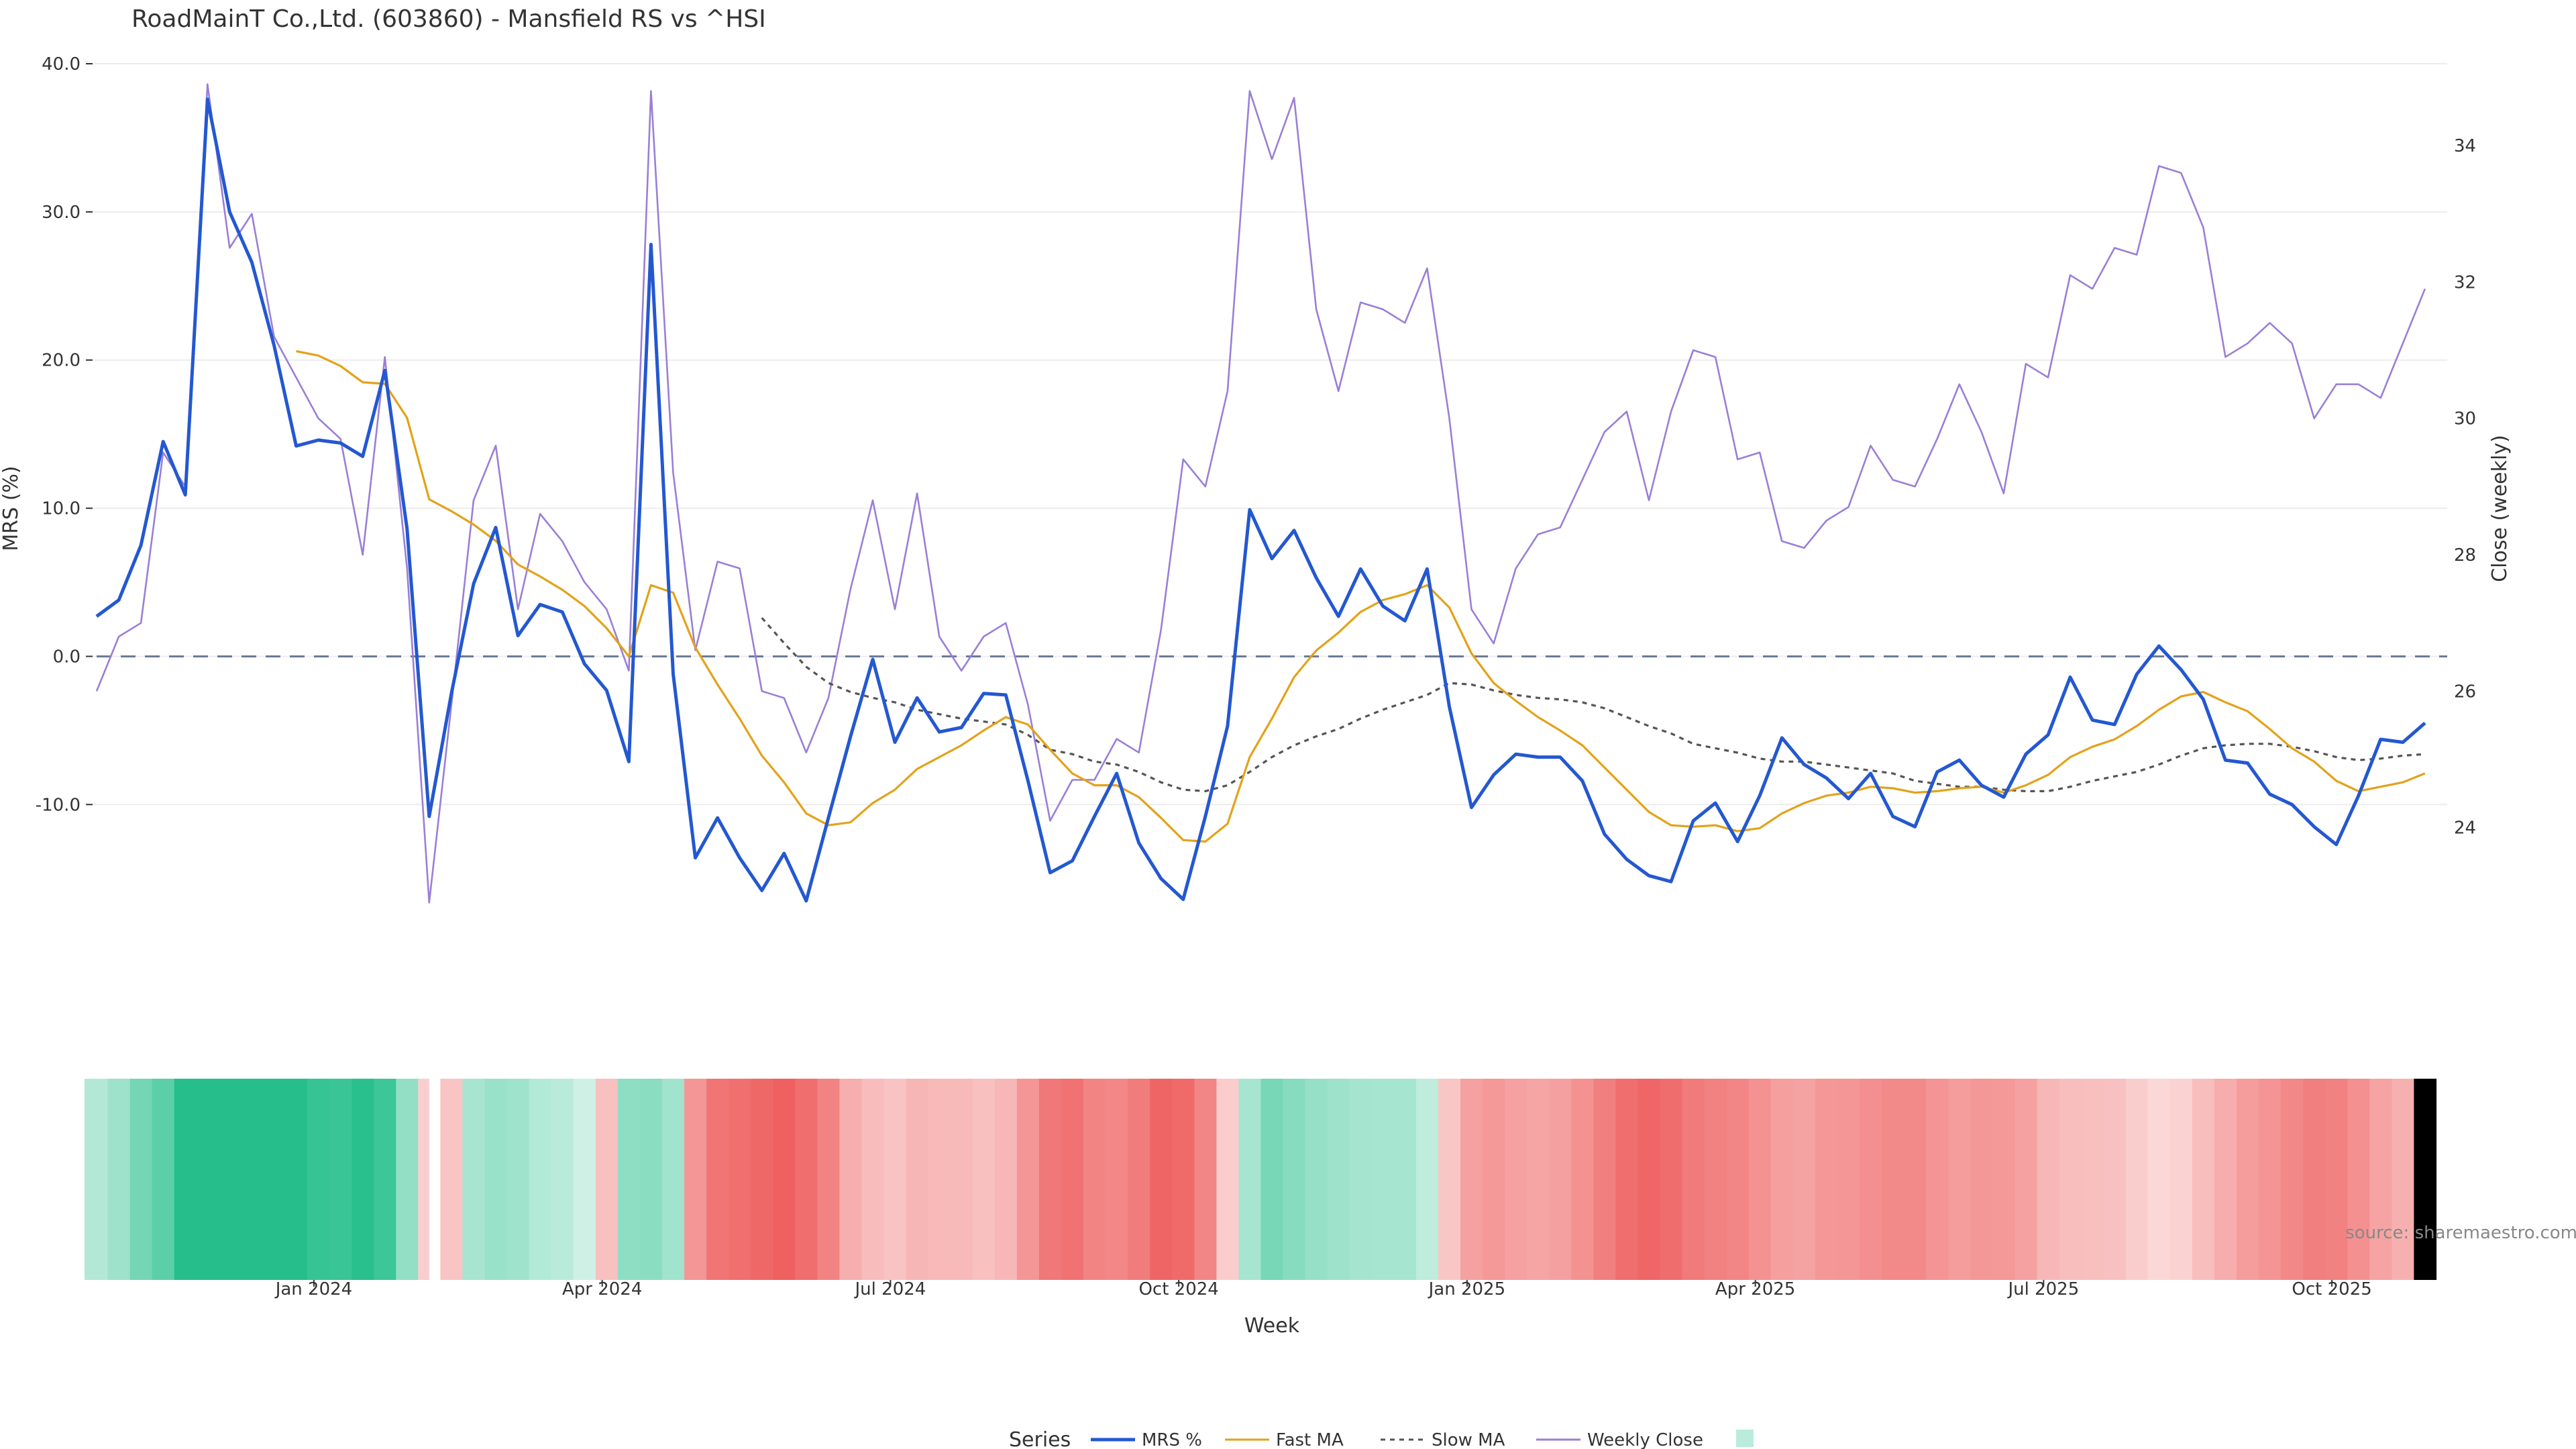 The width and height of the screenshot is (2576, 1449). I want to click on left-tick-label: 20.0, so click(61, 361).